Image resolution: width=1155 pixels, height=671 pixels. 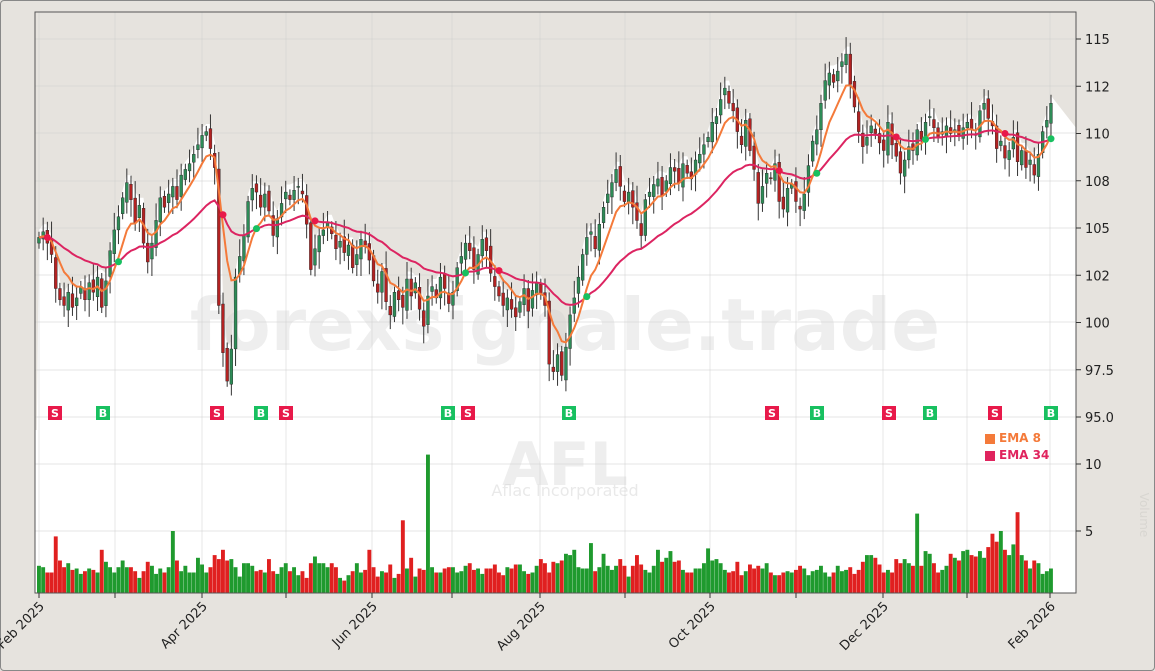 What do you see at coordinates (1089, 532) in the screenshot?
I see `volume-tick-label: 5` at bounding box center [1089, 532].